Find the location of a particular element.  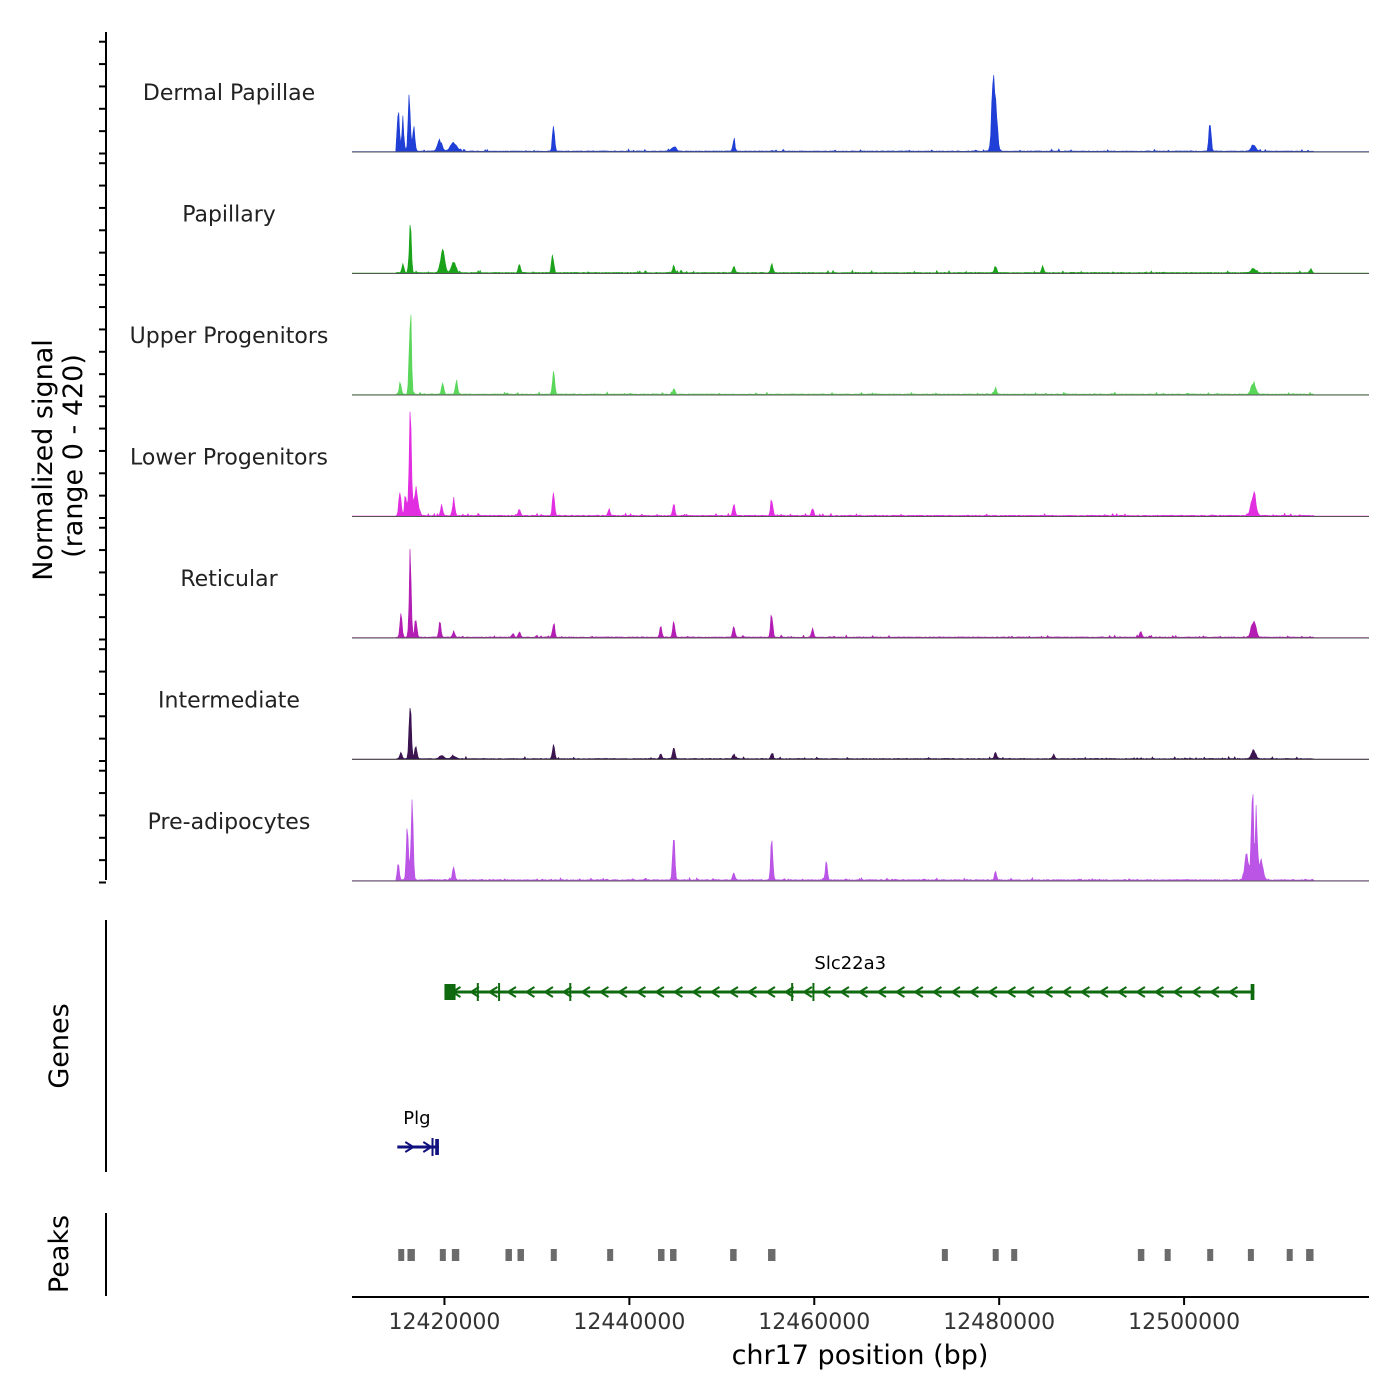

coverage-track: Pre-adipocytes is located at coordinates (758, 838).